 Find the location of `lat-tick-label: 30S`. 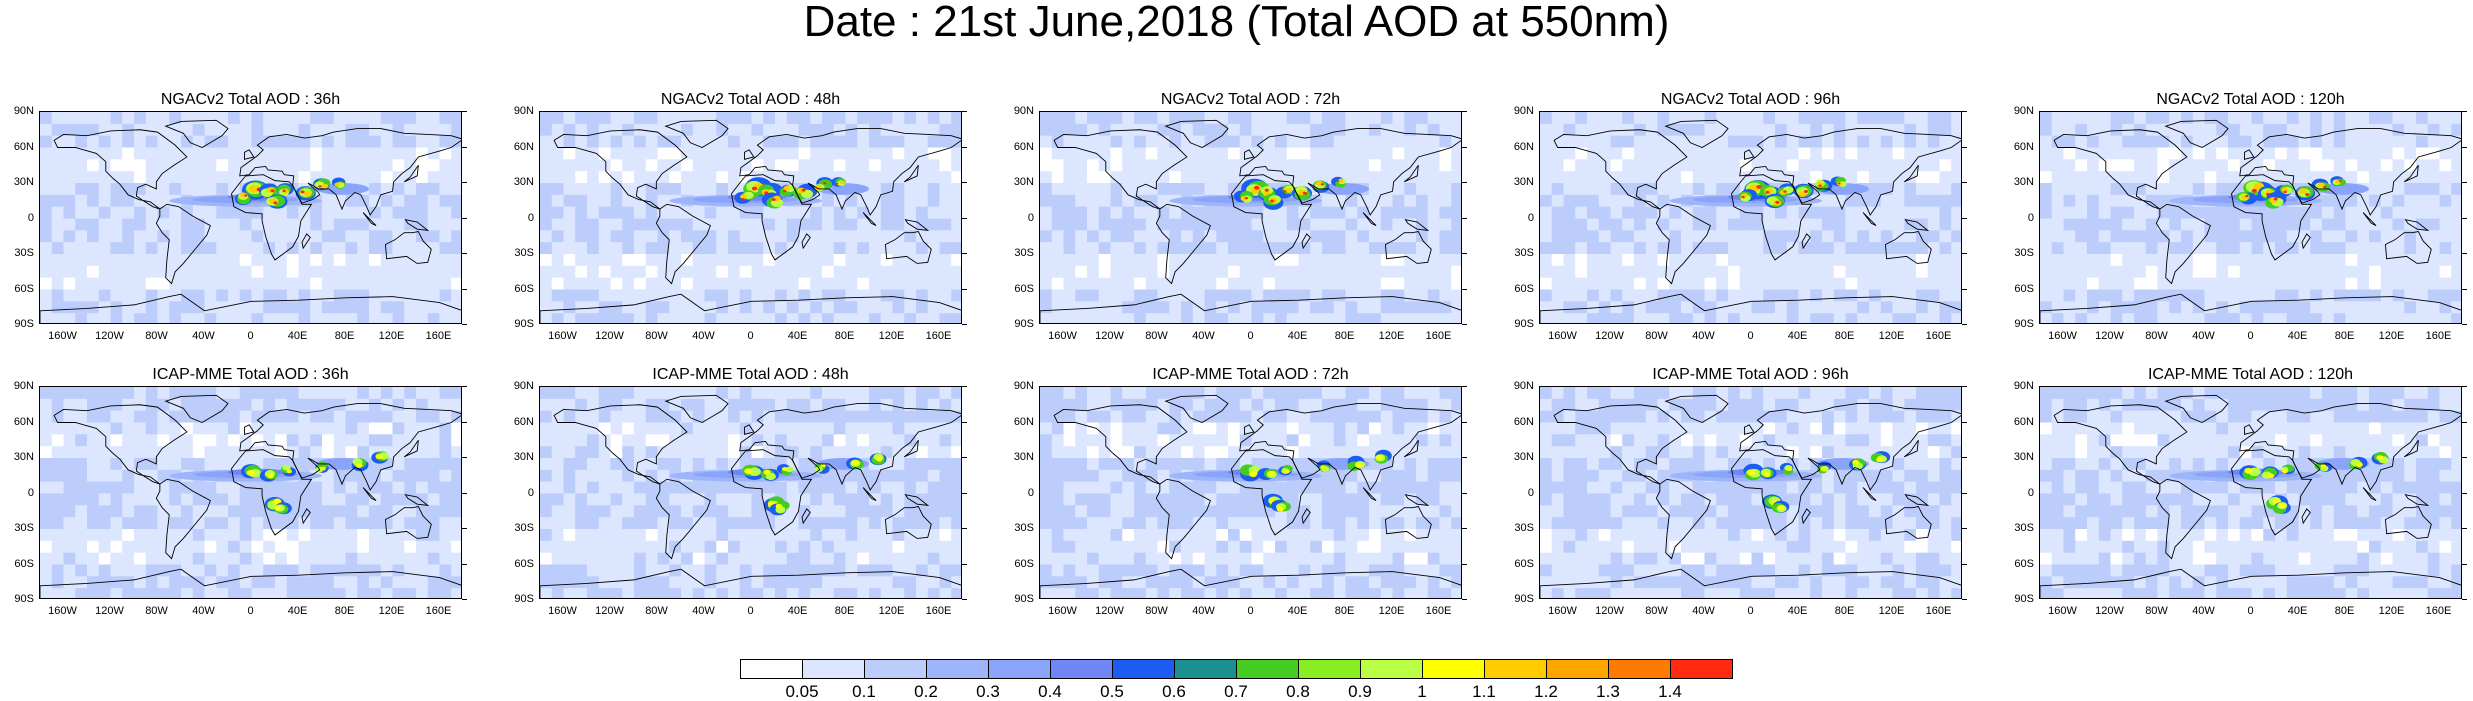

lat-tick-label: 30S is located at coordinates (1024, 253).